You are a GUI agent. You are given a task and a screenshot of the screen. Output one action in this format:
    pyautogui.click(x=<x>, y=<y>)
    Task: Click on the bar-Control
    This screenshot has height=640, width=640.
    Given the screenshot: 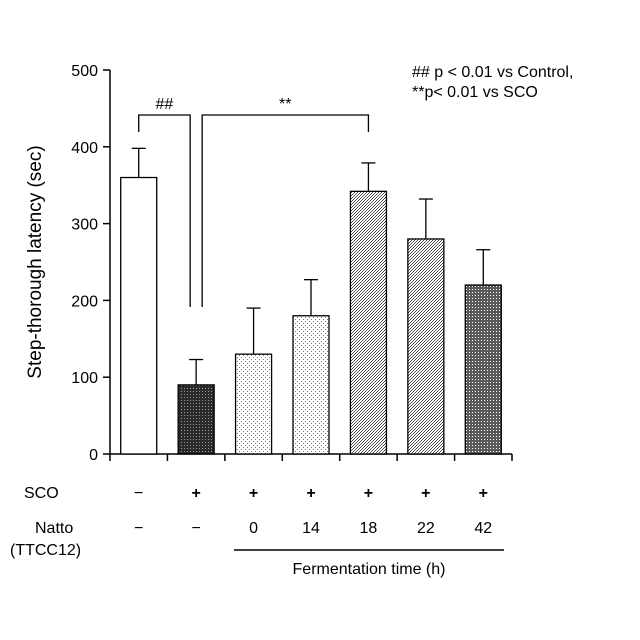 What is the action you would take?
    pyautogui.click(x=139, y=316)
    